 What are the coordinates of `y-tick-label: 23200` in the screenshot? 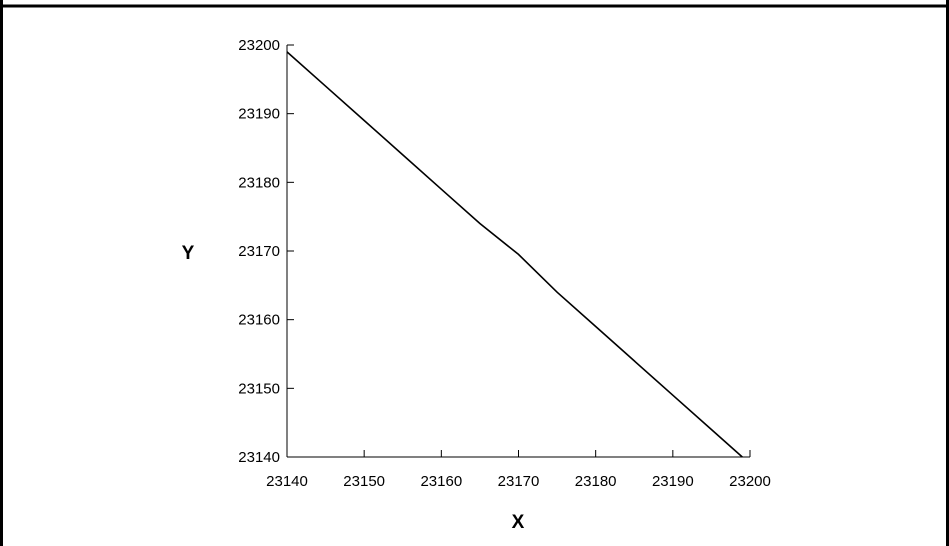 It's located at (259, 45).